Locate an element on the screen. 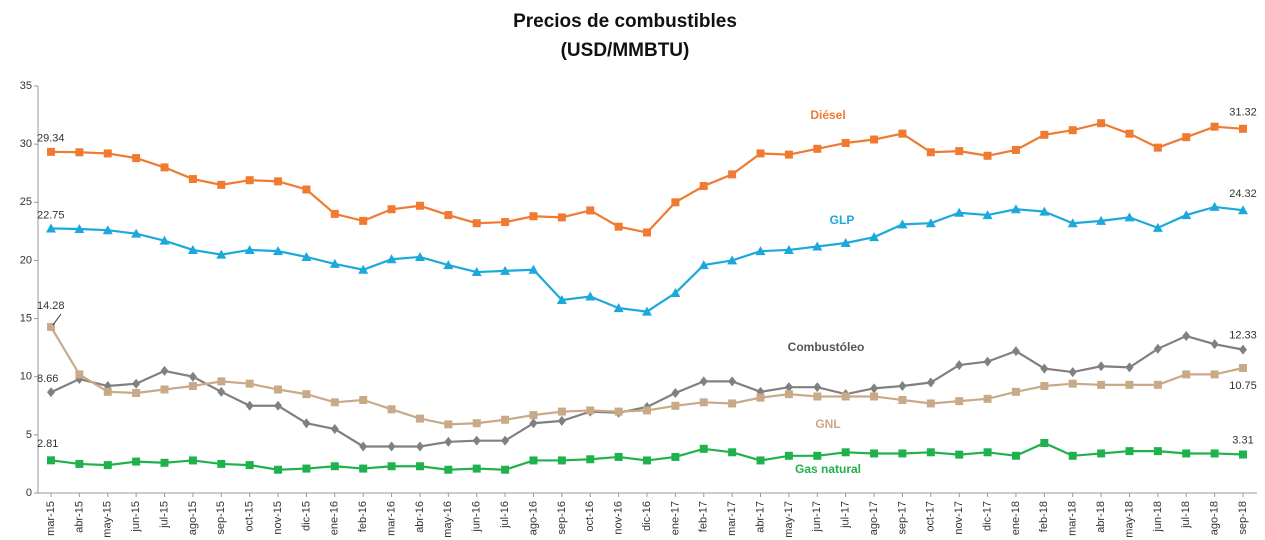 The width and height of the screenshot is (1265, 540). x-tick-label: jun-18 is located at coordinates (1158, 517).